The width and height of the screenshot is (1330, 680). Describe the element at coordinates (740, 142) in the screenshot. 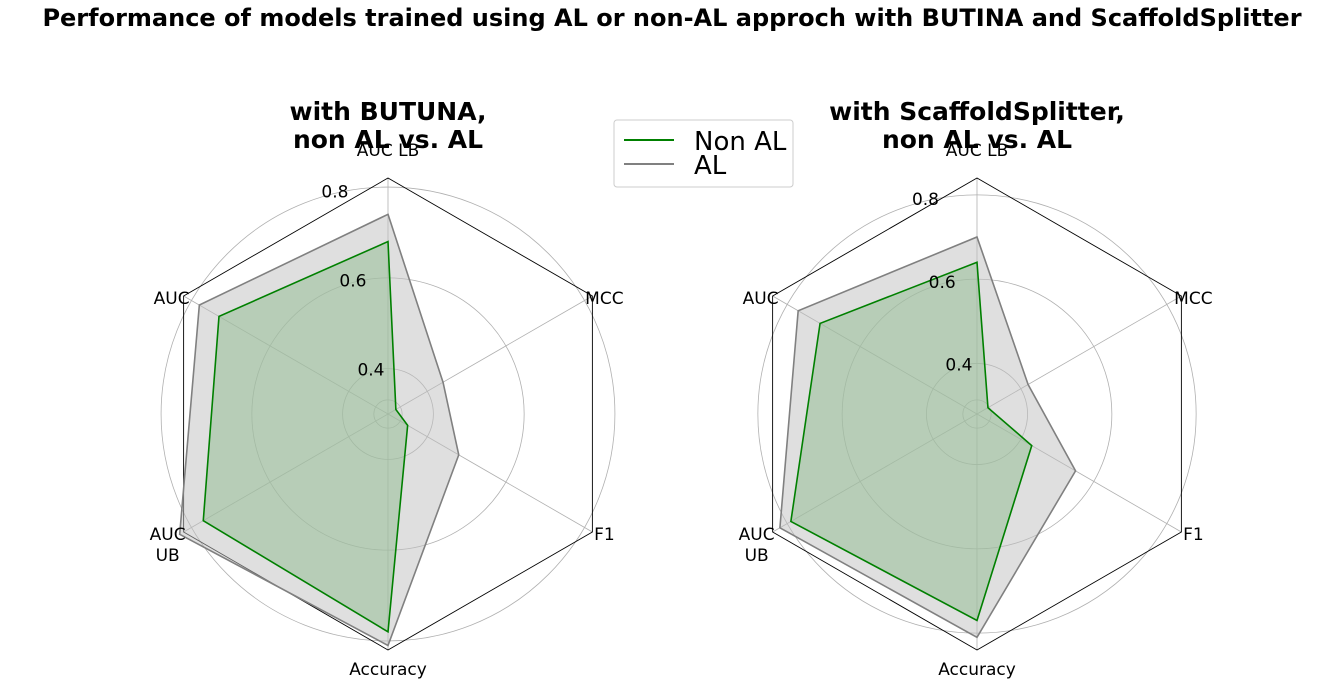

I see `legend-label-non-al: Non AL` at that location.